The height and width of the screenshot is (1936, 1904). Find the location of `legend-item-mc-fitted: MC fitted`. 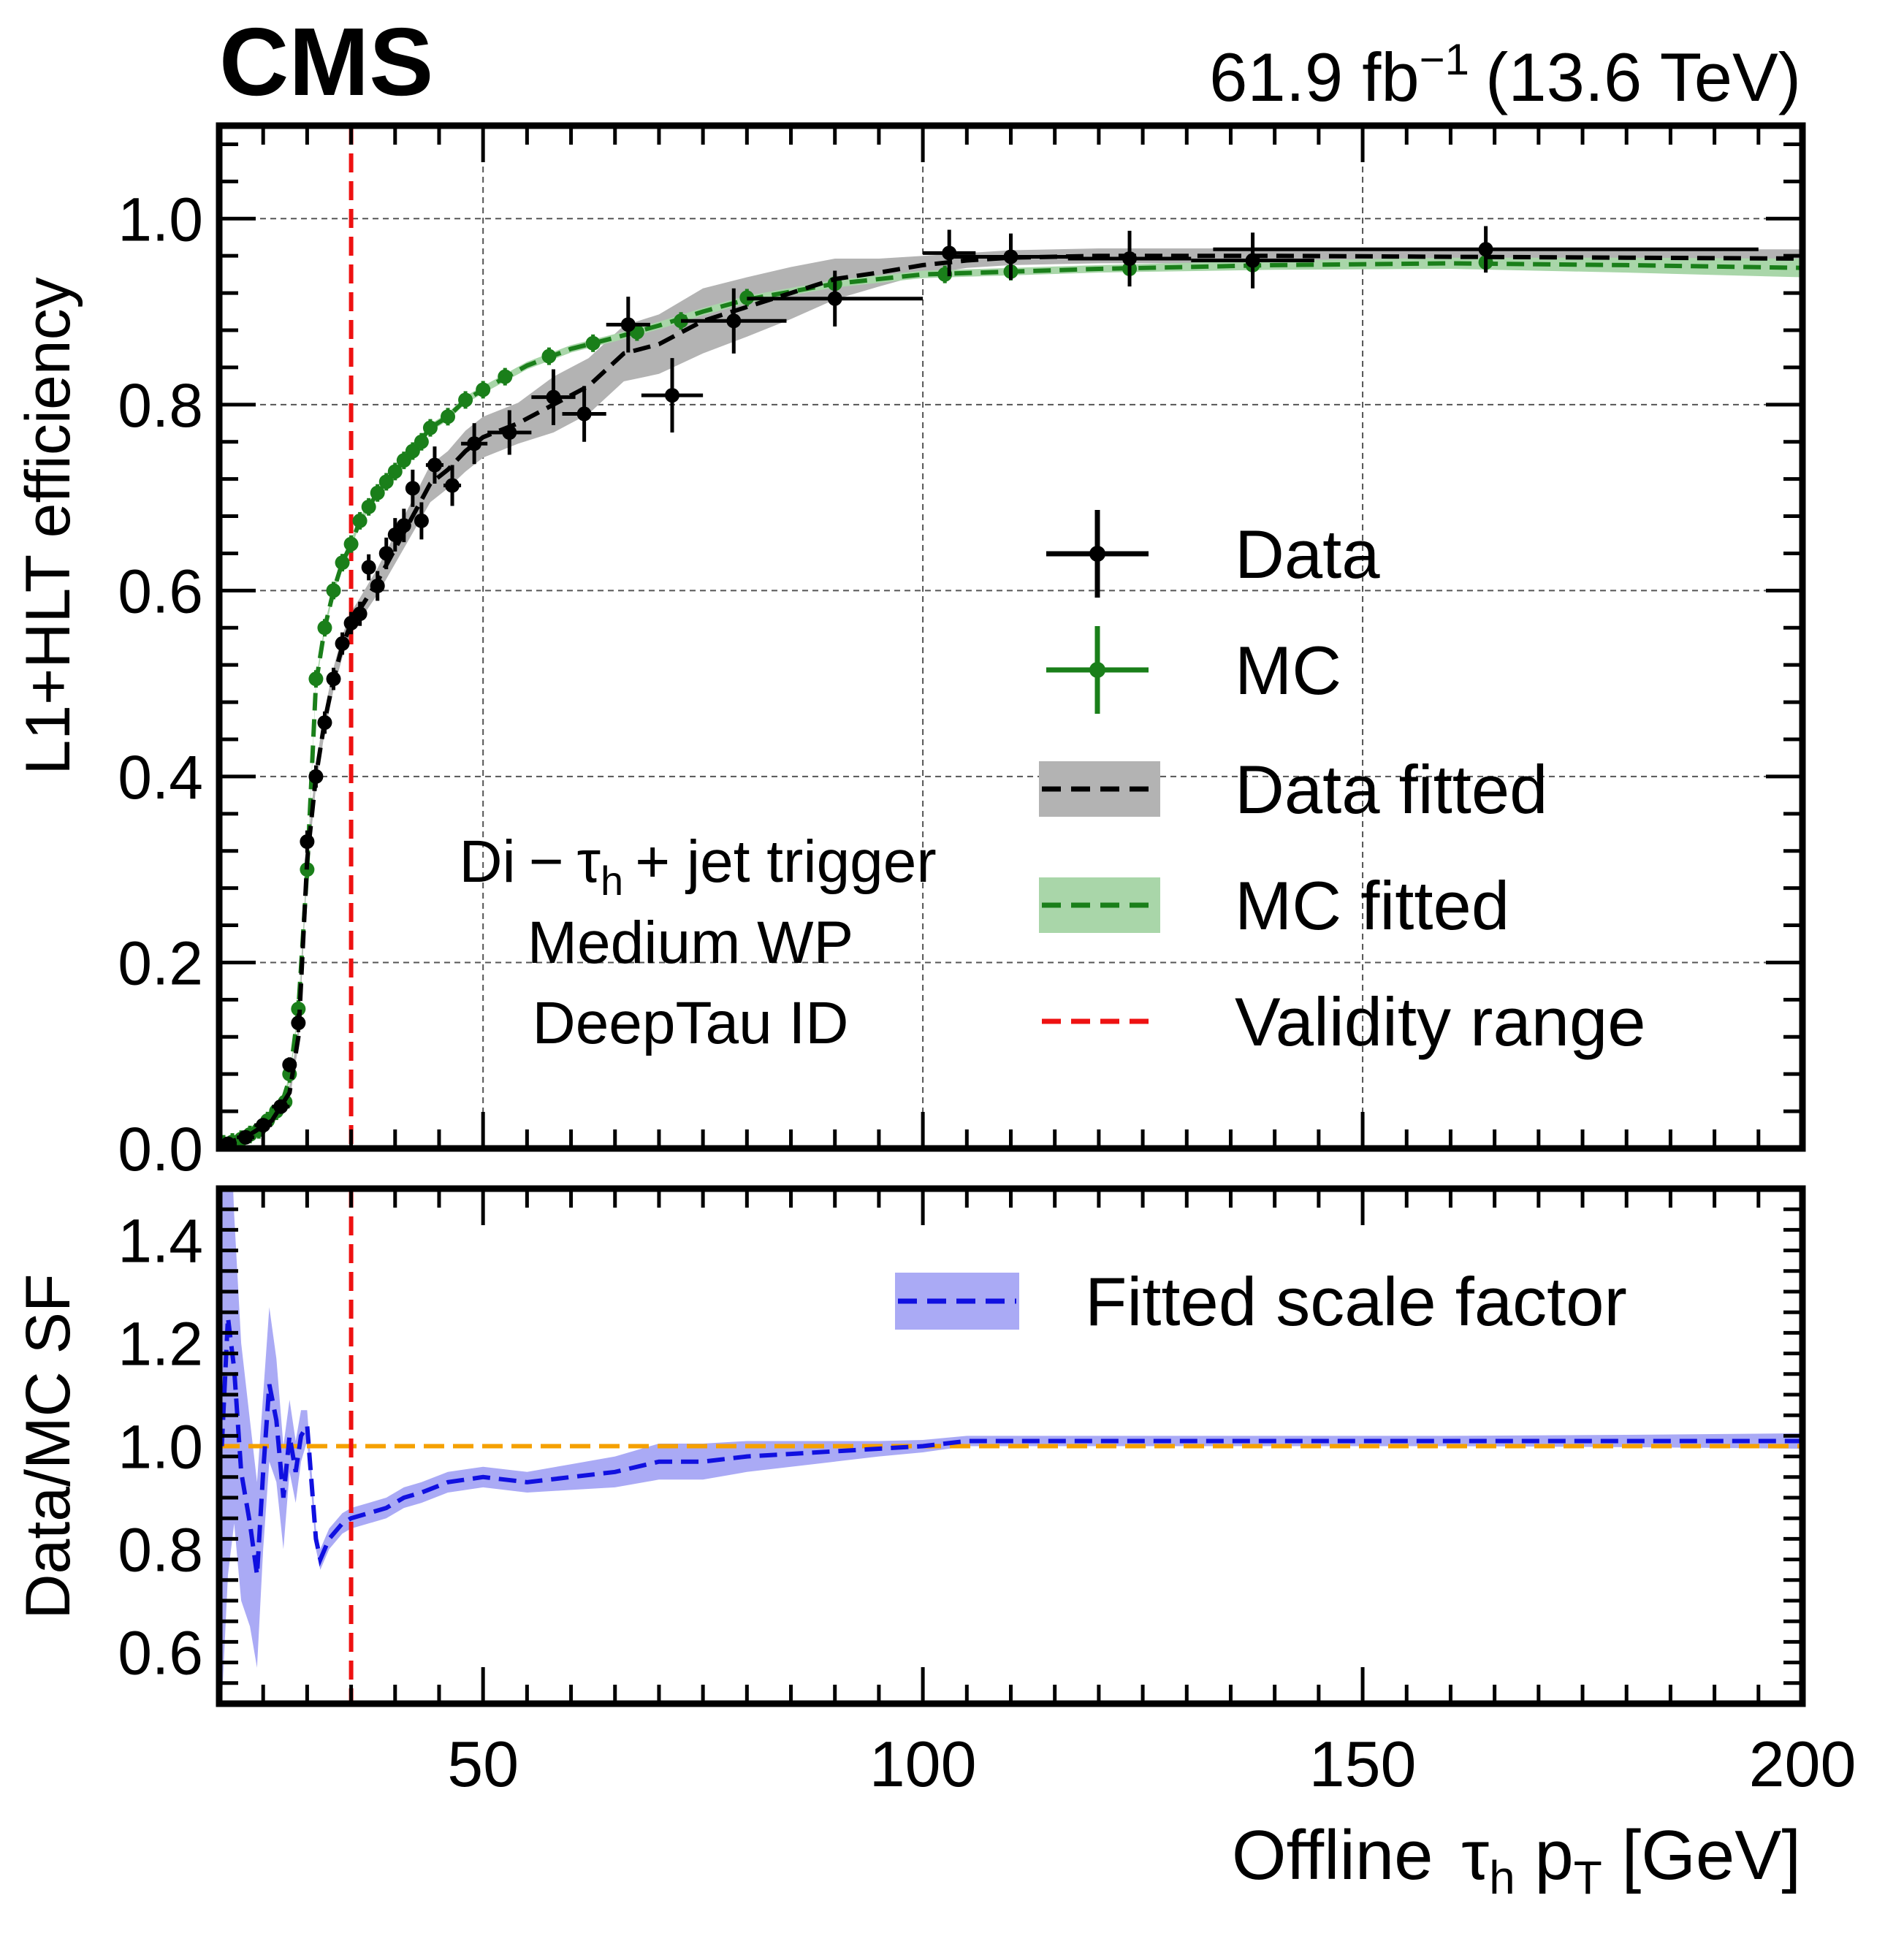

legend-item-mc-fitted: MC fitted is located at coordinates (1274, 905).